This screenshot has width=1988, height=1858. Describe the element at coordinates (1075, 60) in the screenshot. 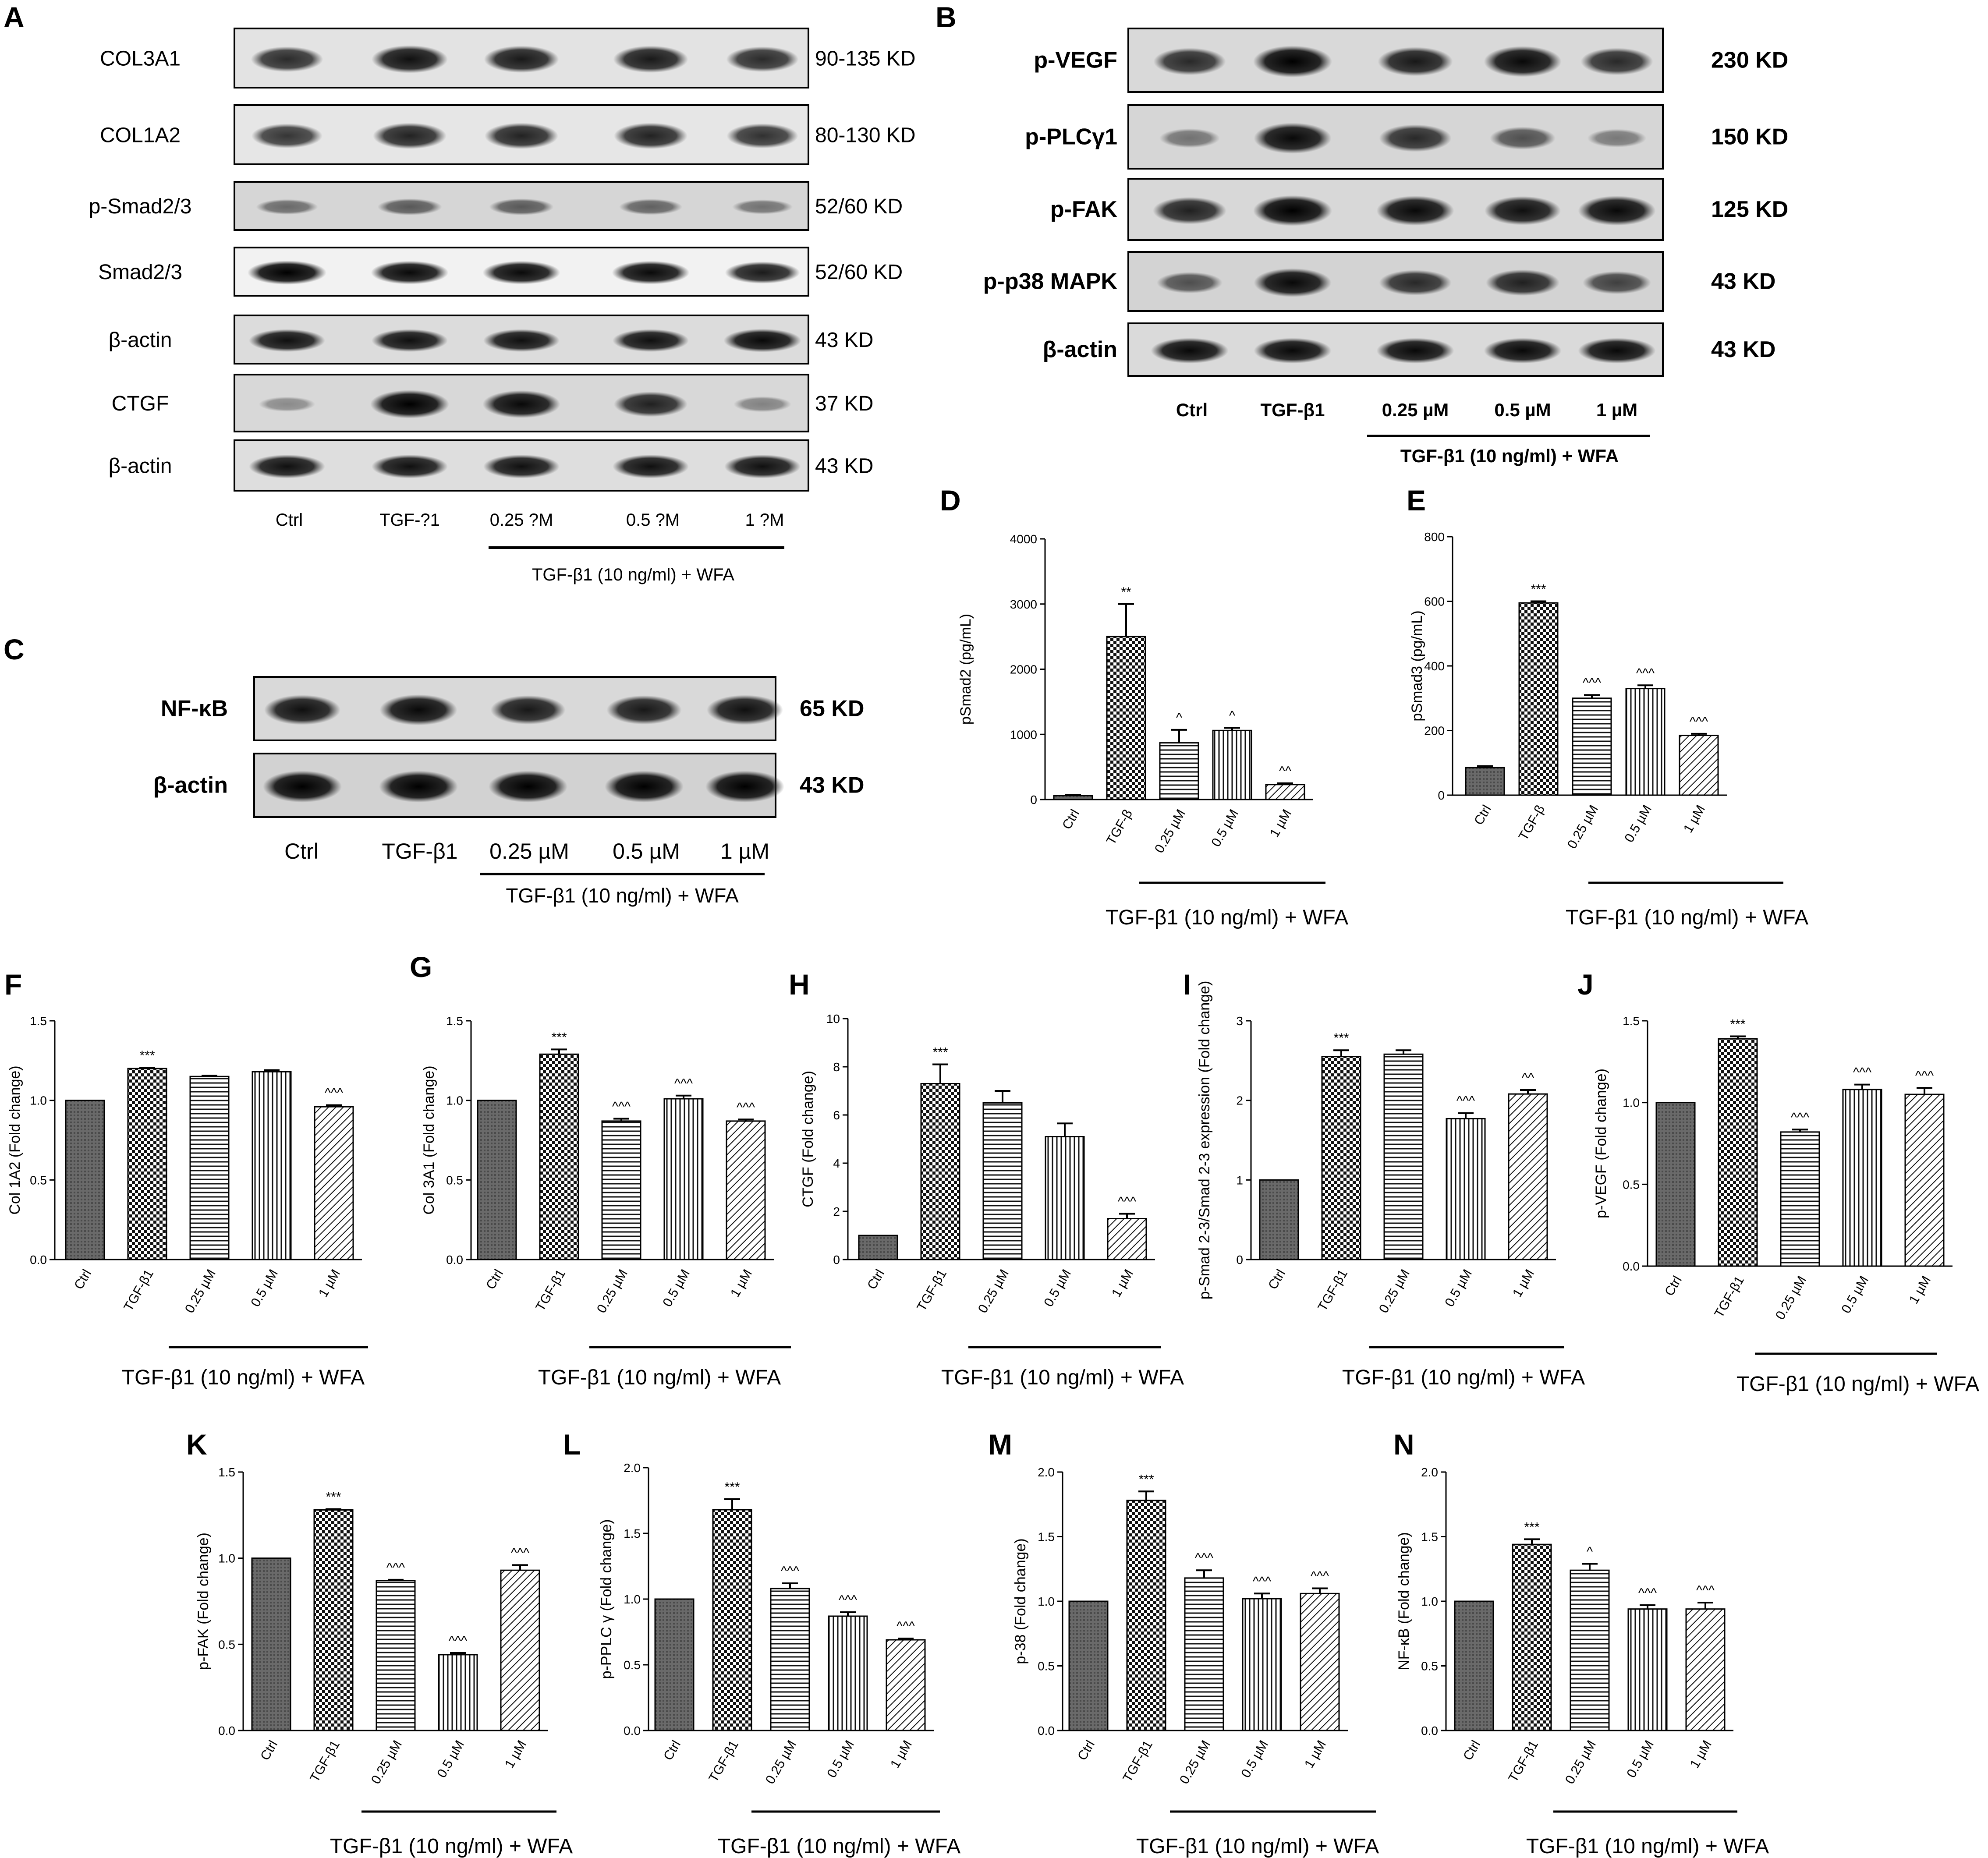

I see `blot-row-label: p-VEGF` at that location.